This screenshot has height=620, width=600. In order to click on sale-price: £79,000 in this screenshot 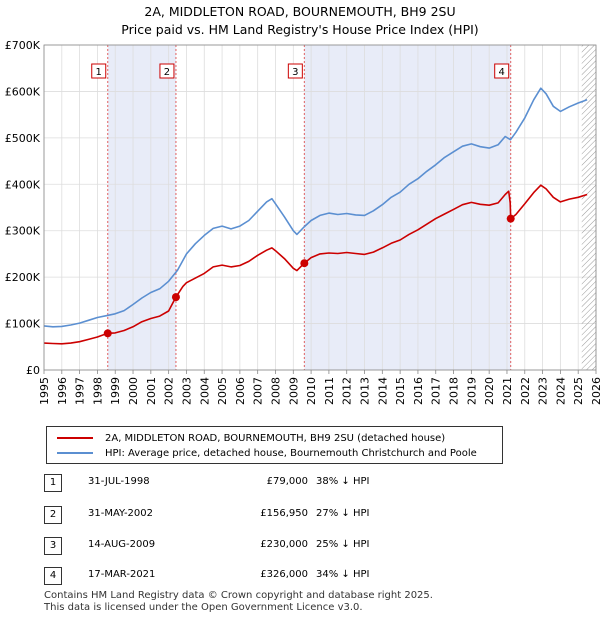, I will do `click(287, 481)`.